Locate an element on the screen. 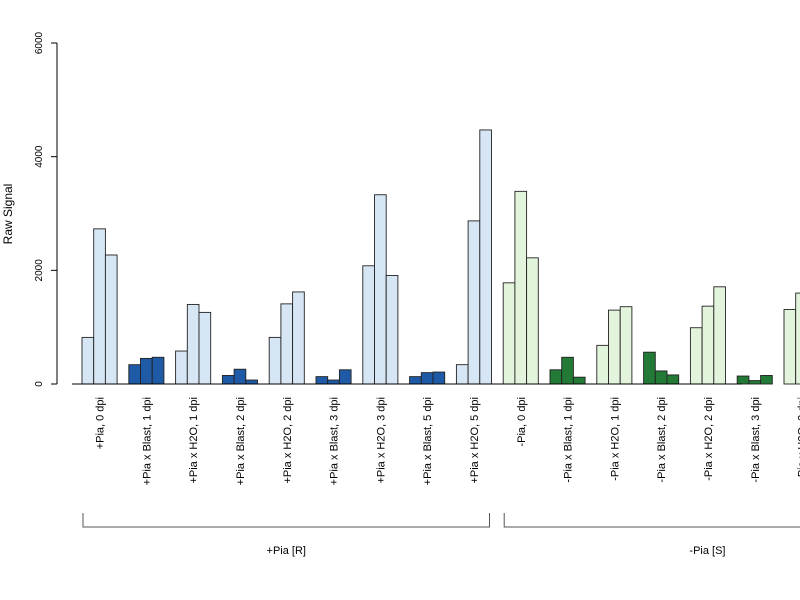  x-tick-label: -Pia x Blast, 3 dpi is located at coordinates (756, 440).